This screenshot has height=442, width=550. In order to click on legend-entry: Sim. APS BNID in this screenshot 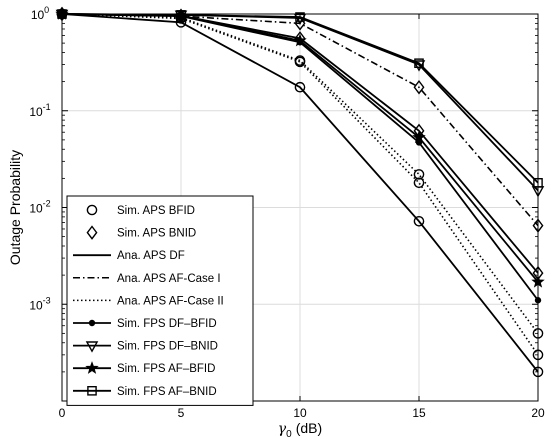, I will do `click(141, 232)`.